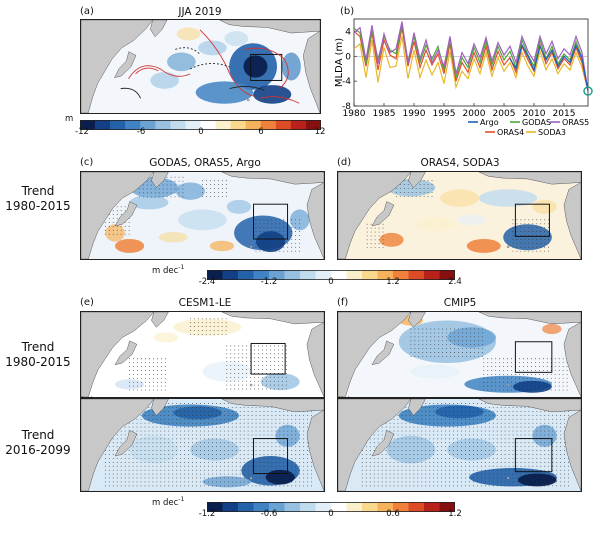 The height and width of the screenshot is (533, 600). I want to click on x-tick-label: 1985, so click(384, 114).